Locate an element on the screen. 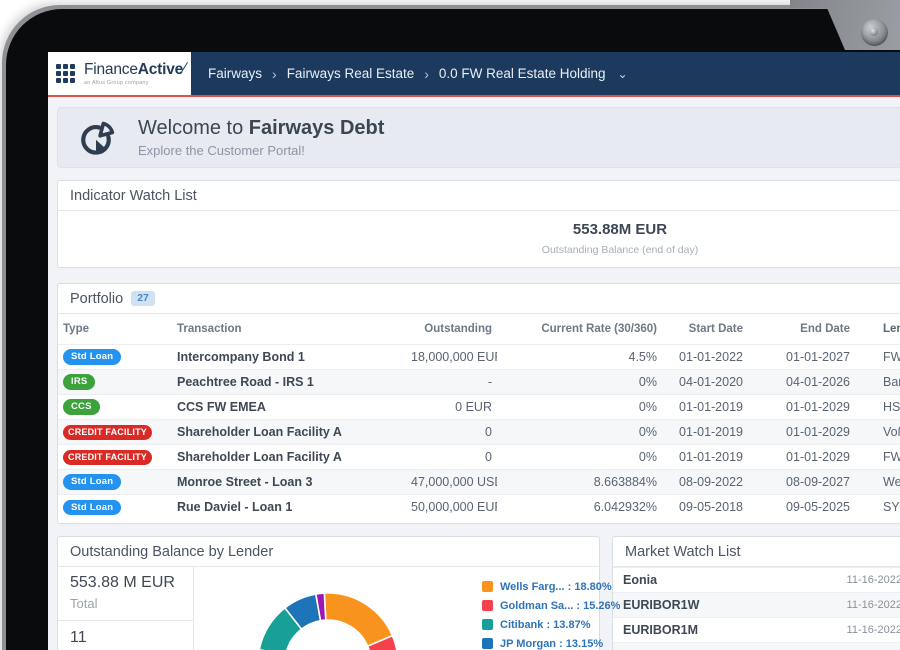  portfolio-title: Portfolio is located at coordinates (97, 298).